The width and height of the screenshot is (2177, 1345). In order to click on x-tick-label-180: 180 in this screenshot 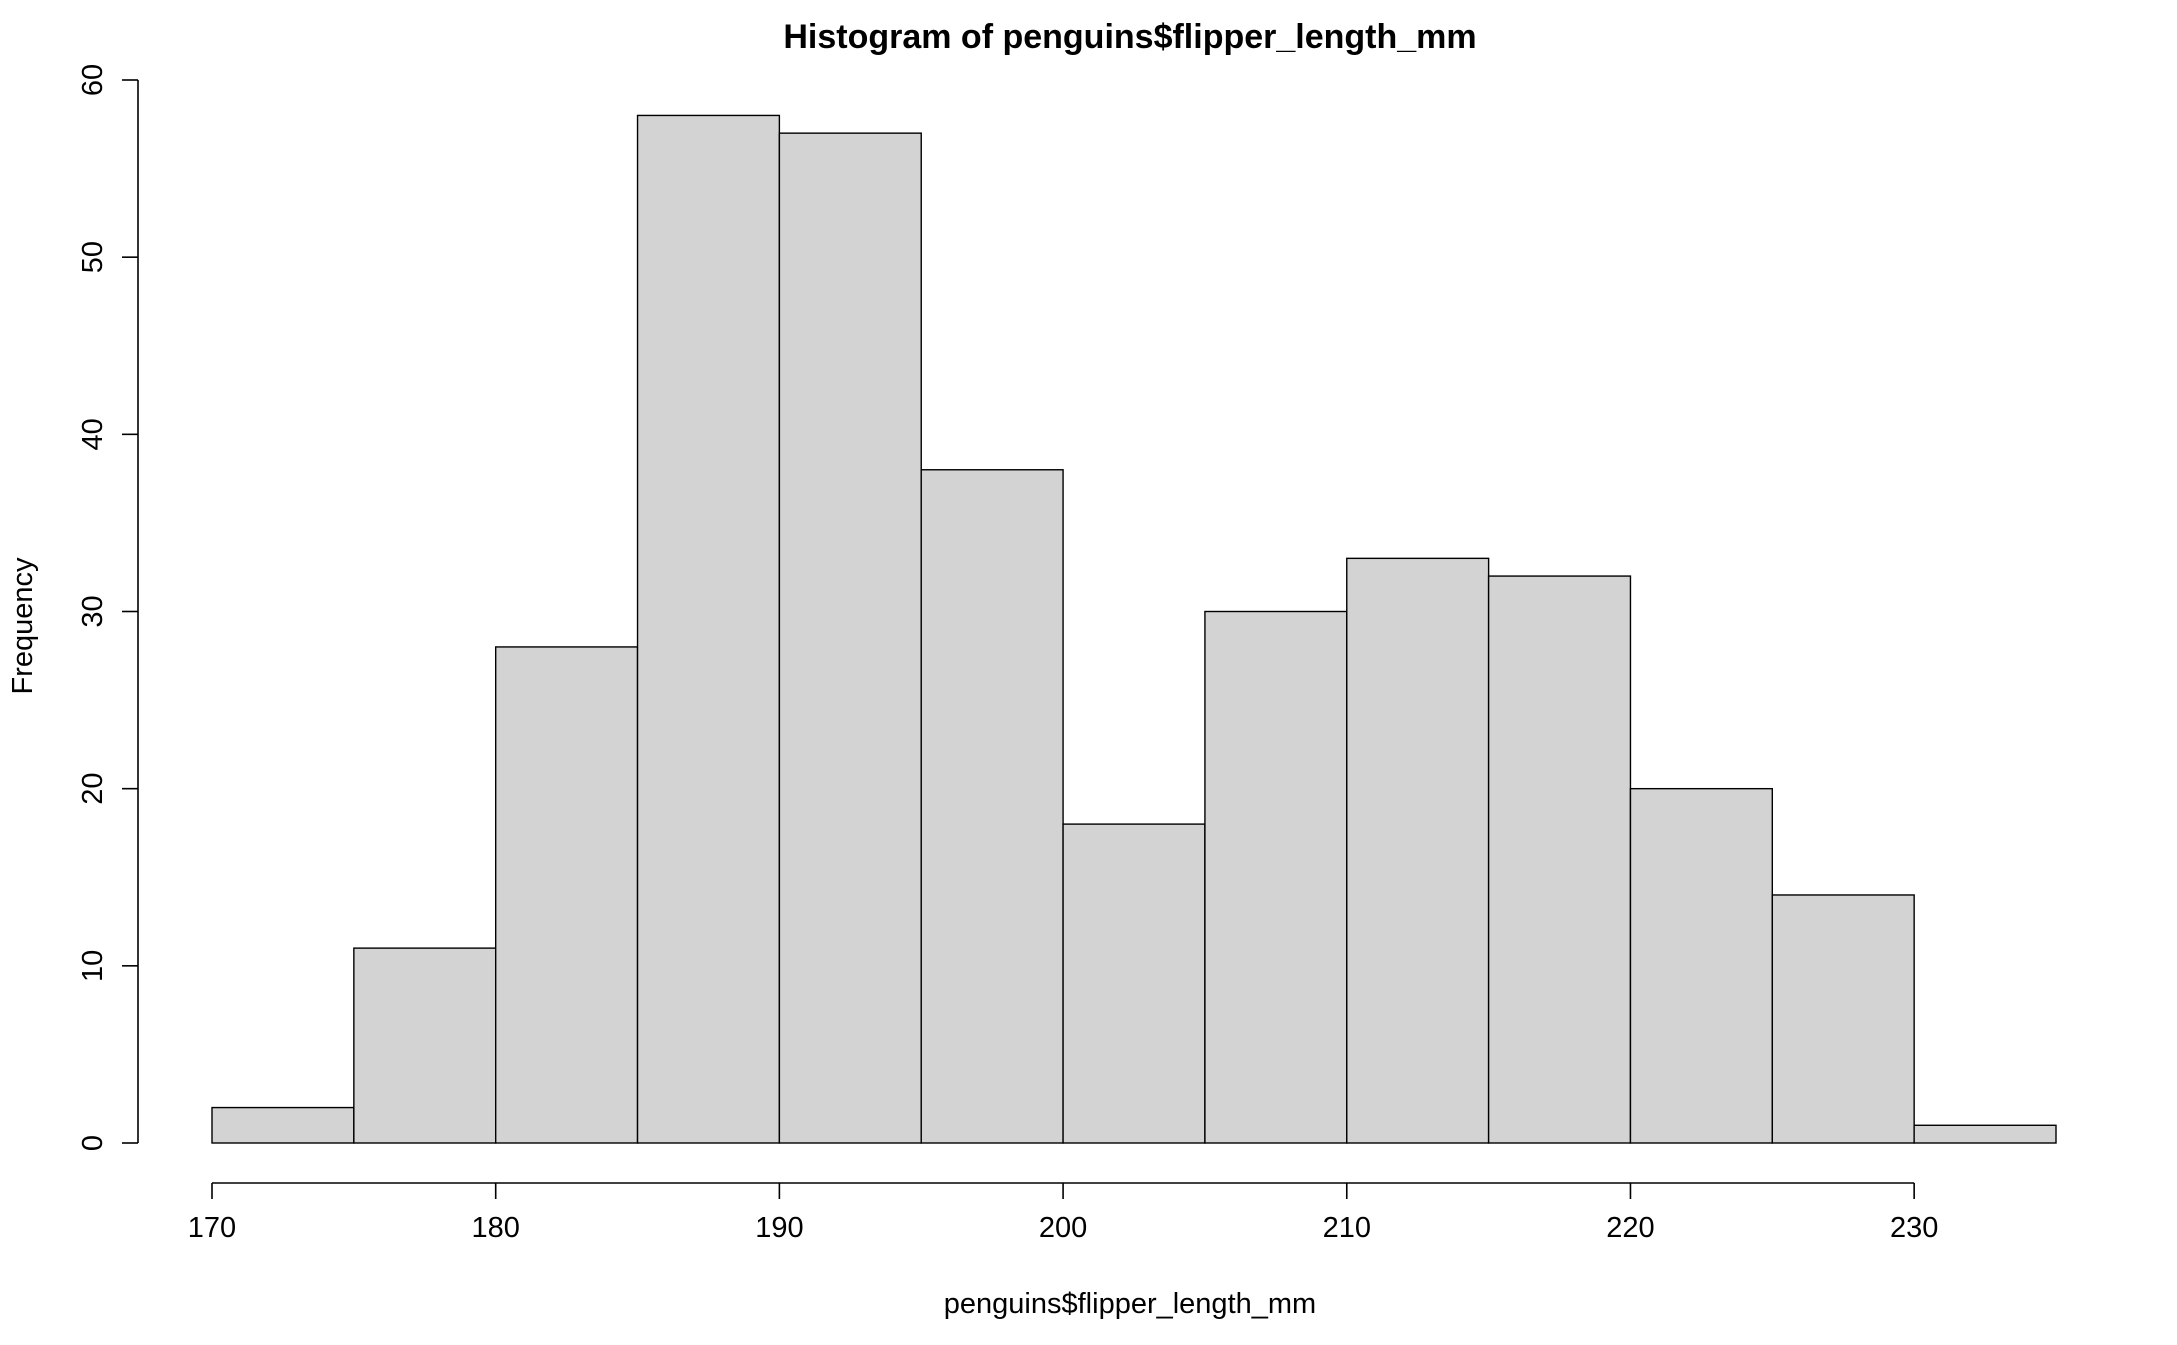, I will do `click(495, 1228)`.